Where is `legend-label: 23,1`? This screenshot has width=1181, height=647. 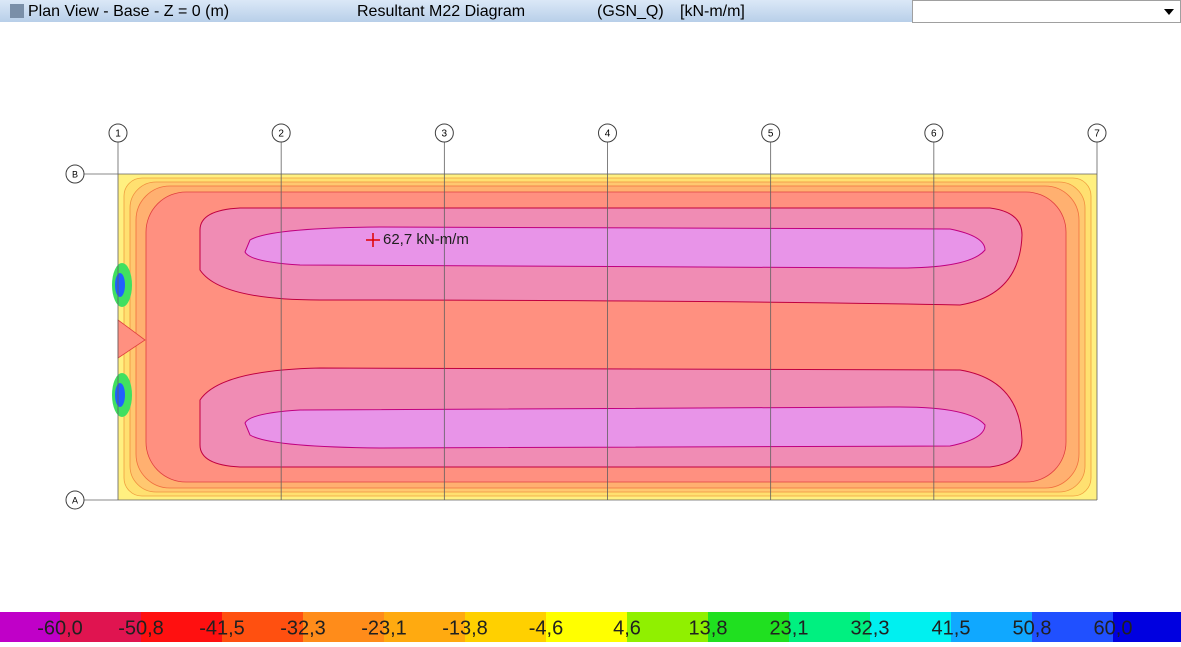 legend-label: 23,1 is located at coordinates (789, 628).